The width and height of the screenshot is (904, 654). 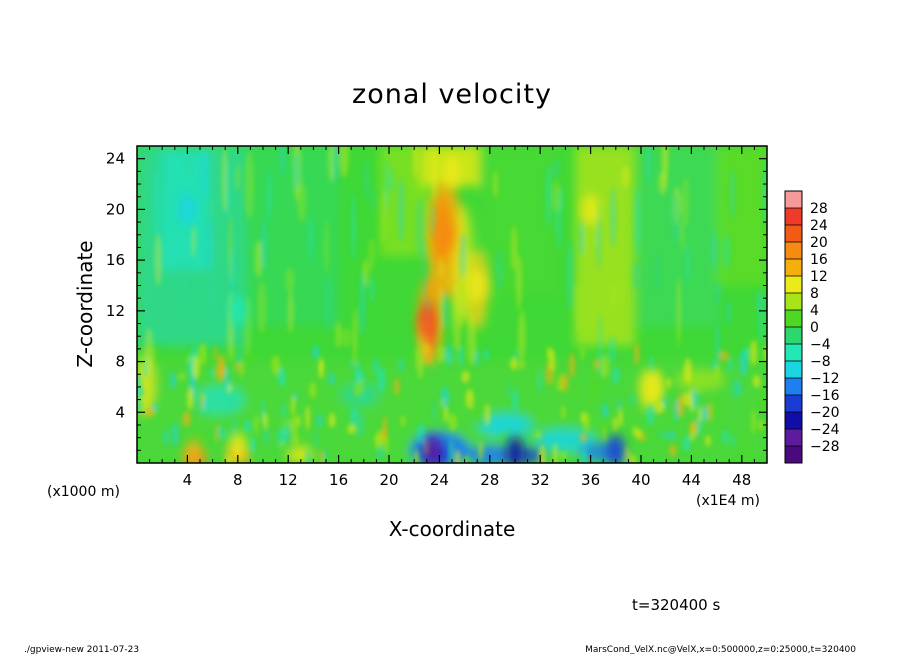 What do you see at coordinates (540, 480) in the screenshot?
I see `x-tick-label: 32` at bounding box center [540, 480].